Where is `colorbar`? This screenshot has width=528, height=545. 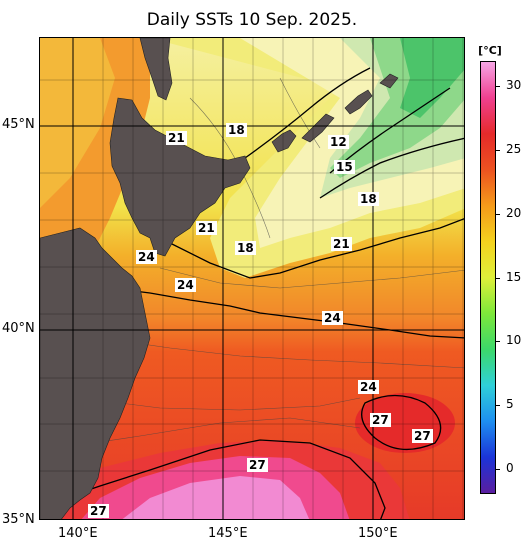 colorbar is located at coordinates (488, 277).